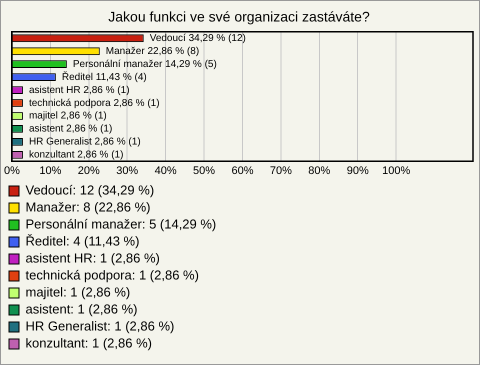 Image resolution: width=480 pixels, height=365 pixels. What do you see at coordinates (84, 142) in the screenshot?
I see `data-label: HR Generalist 2,86 % (1)` at bounding box center [84, 142].